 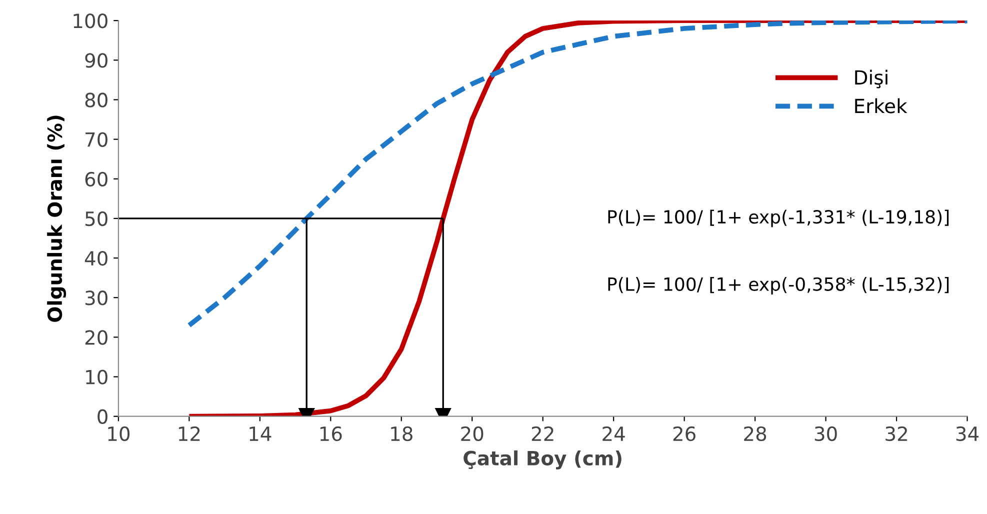 What do you see at coordinates (401, 434) in the screenshot?
I see `x-tick-label: 18` at bounding box center [401, 434].